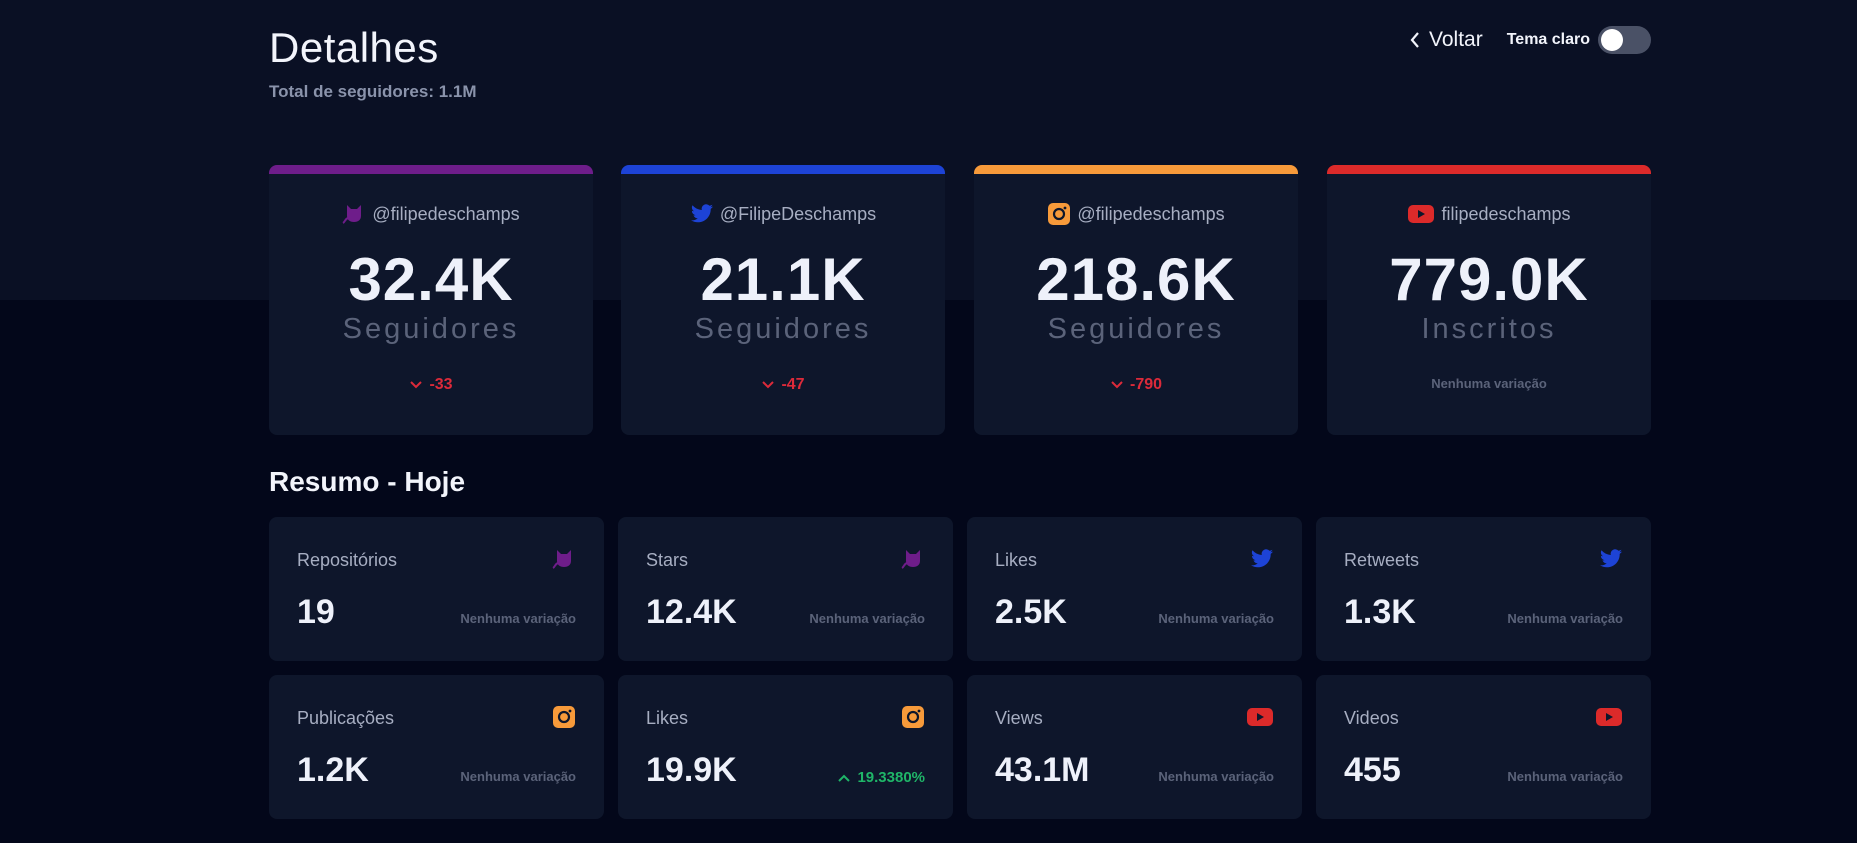 The image size is (1857, 843). I want to click on card-handle-text: @FilipeDeschamps, so click(798, 213).